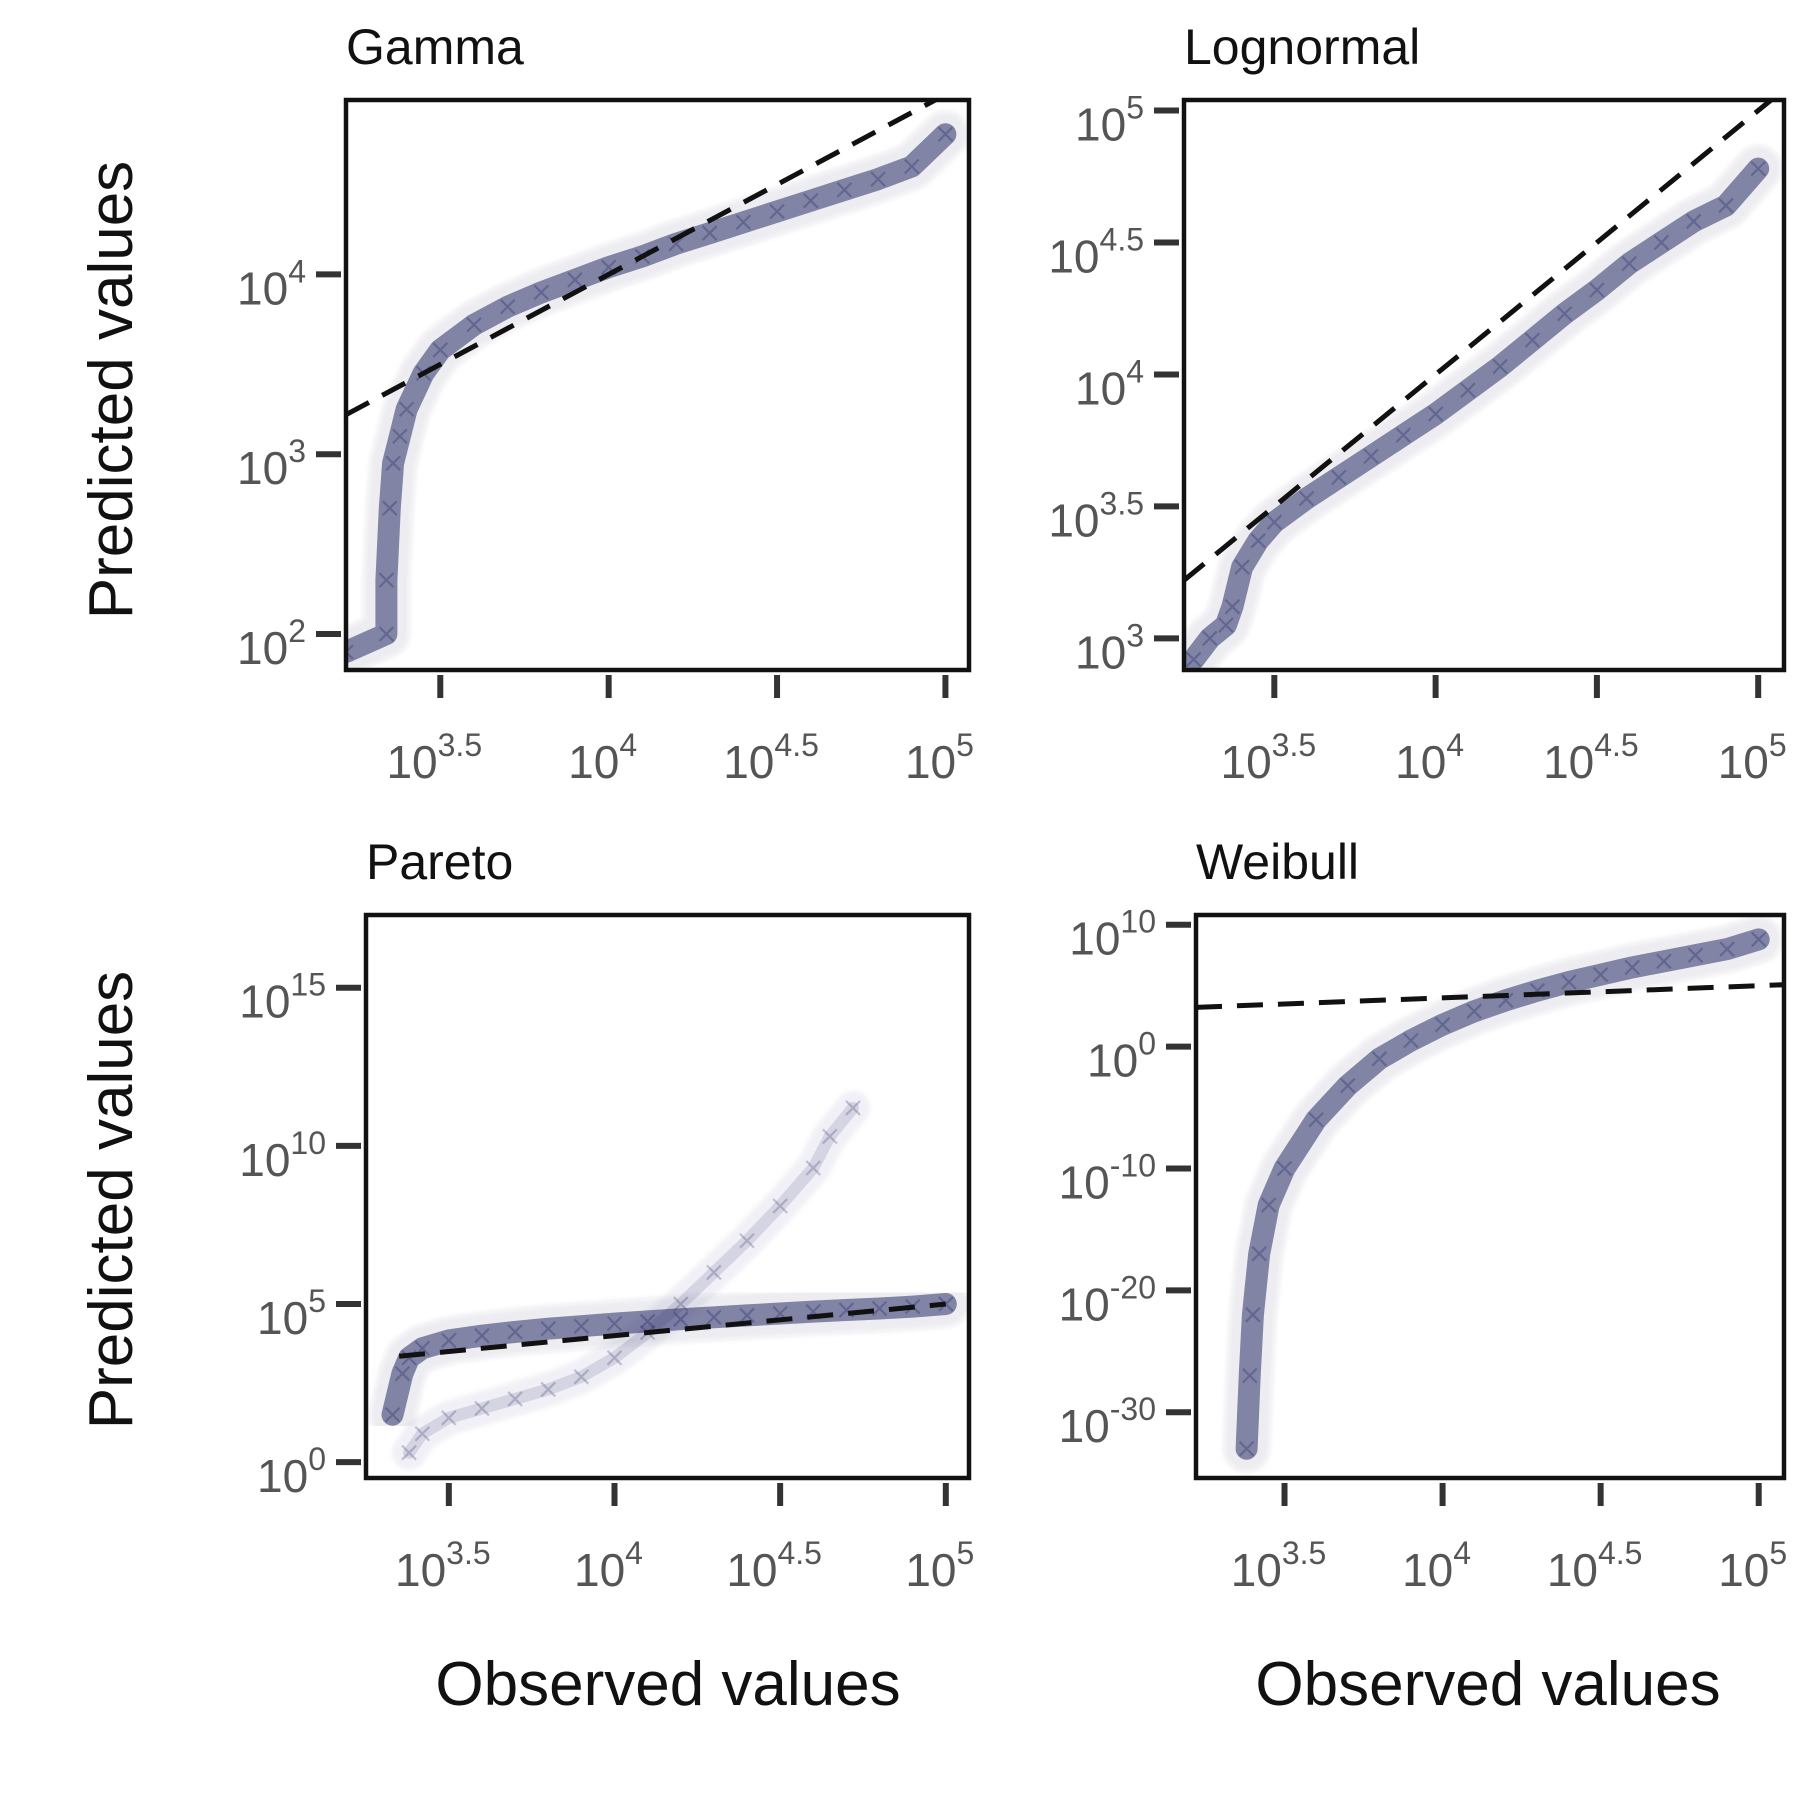 This screenshot has width=1800, height=1800. What do you see at coordinates (282, 1155) in the screenshot?
I see `y-tick-label: 10¹⁰` at bounding box center [282, 1155].